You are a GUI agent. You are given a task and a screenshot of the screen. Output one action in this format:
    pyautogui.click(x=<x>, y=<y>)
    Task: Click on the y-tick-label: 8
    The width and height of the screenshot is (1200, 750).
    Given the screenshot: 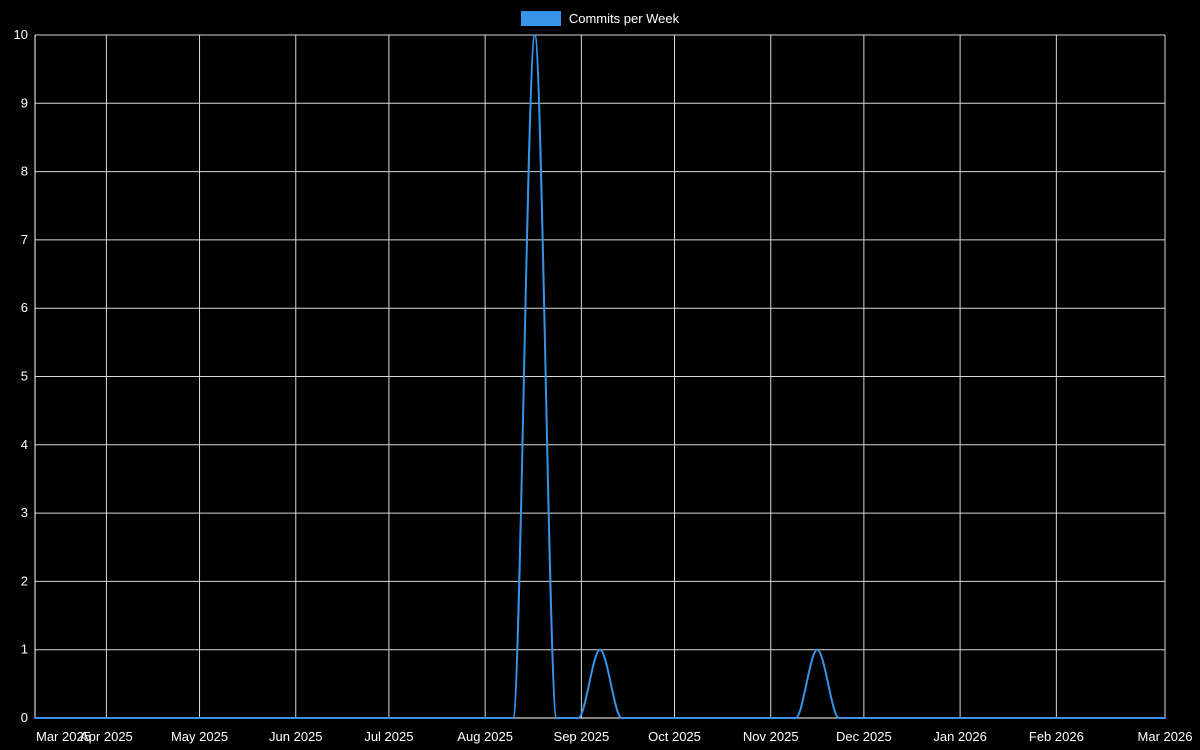 What is the action you would take?
    pyautogui.click(x=24, y=171)
    